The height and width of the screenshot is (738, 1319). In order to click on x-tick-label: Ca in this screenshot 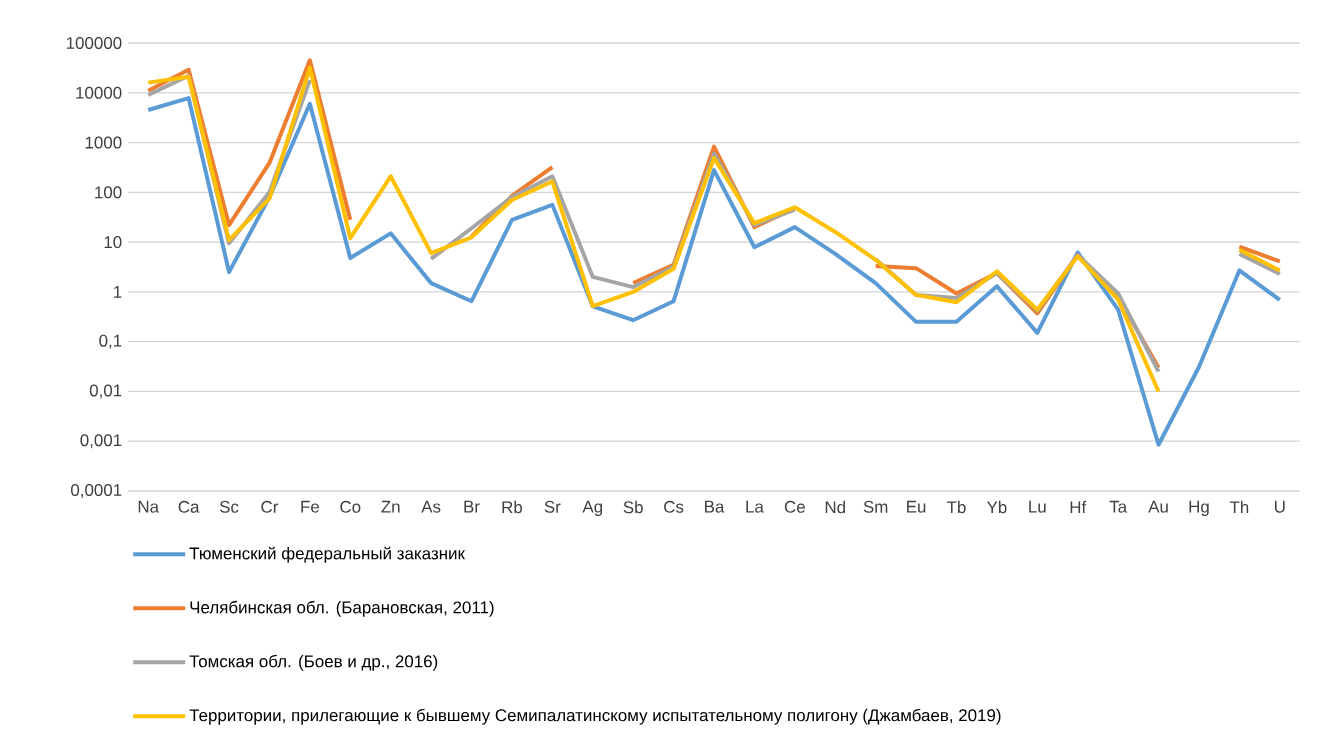, I will do `click(189, 506)`.